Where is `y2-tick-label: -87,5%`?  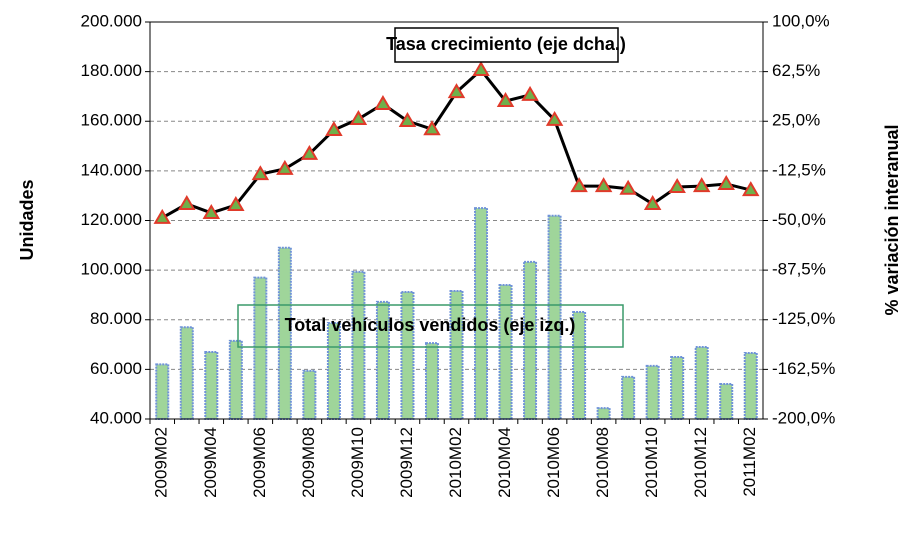 y2-tick-label: -87,5% is located at coordinates (799, 269).